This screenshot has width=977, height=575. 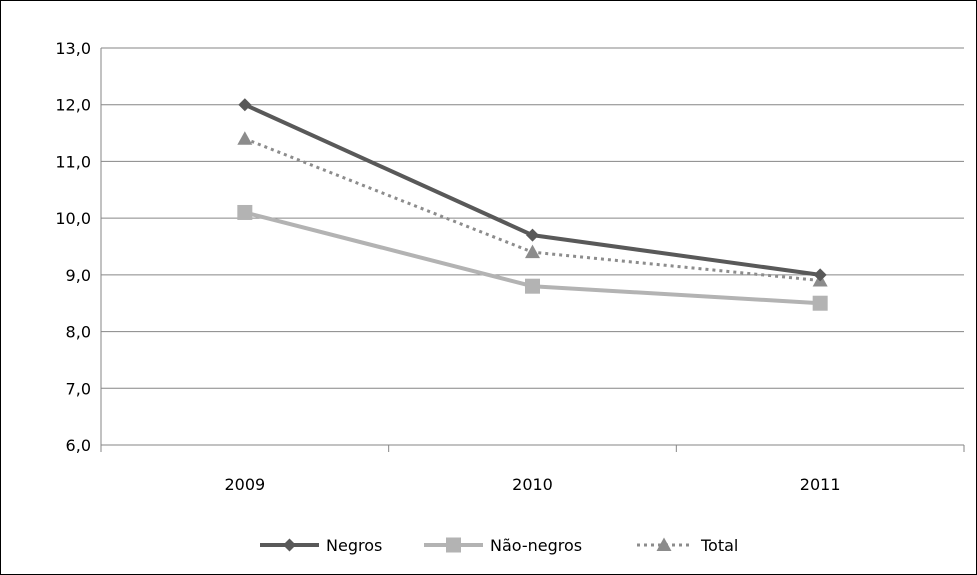 I want to click on legend-marker-diamond, so click(x=289, y=545).